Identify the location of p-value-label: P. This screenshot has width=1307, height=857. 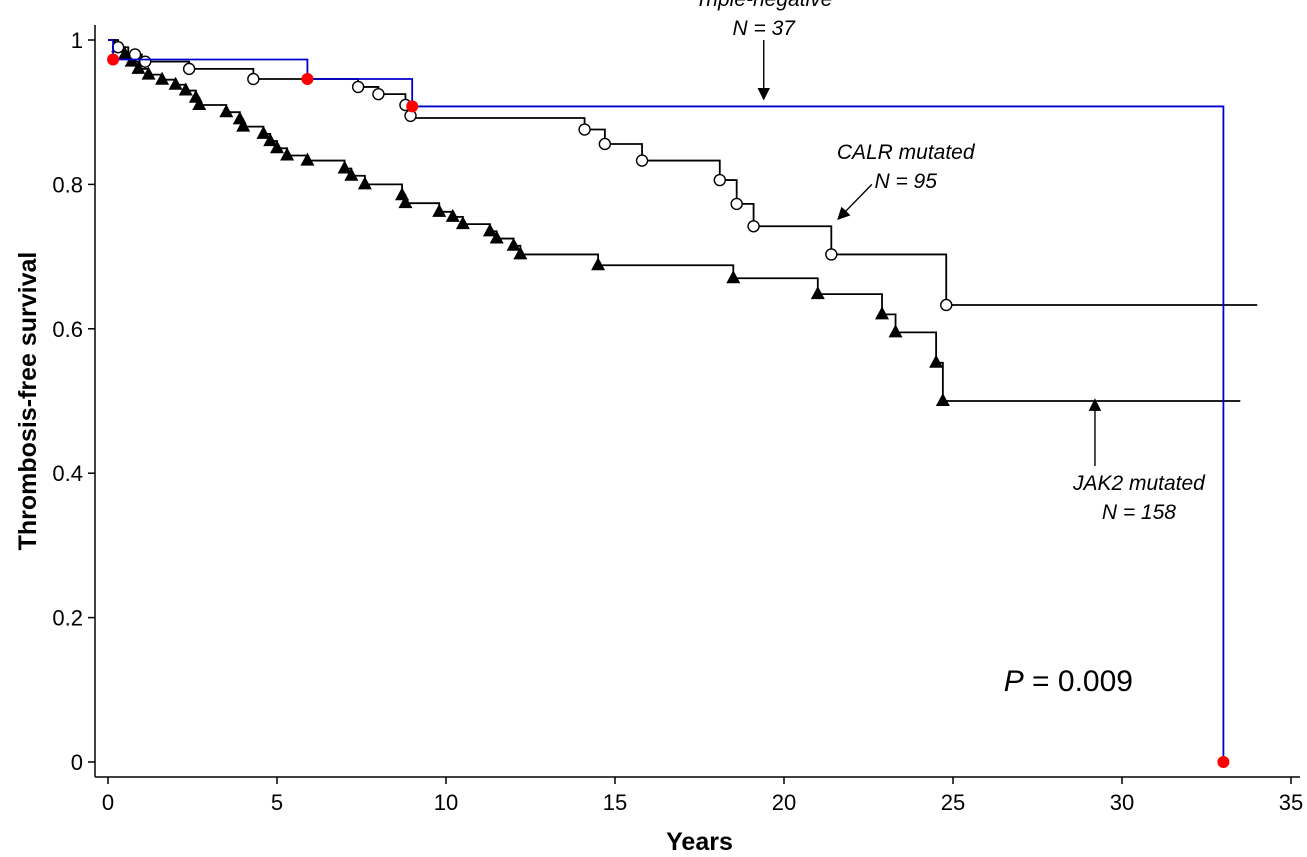
(1014, 681).